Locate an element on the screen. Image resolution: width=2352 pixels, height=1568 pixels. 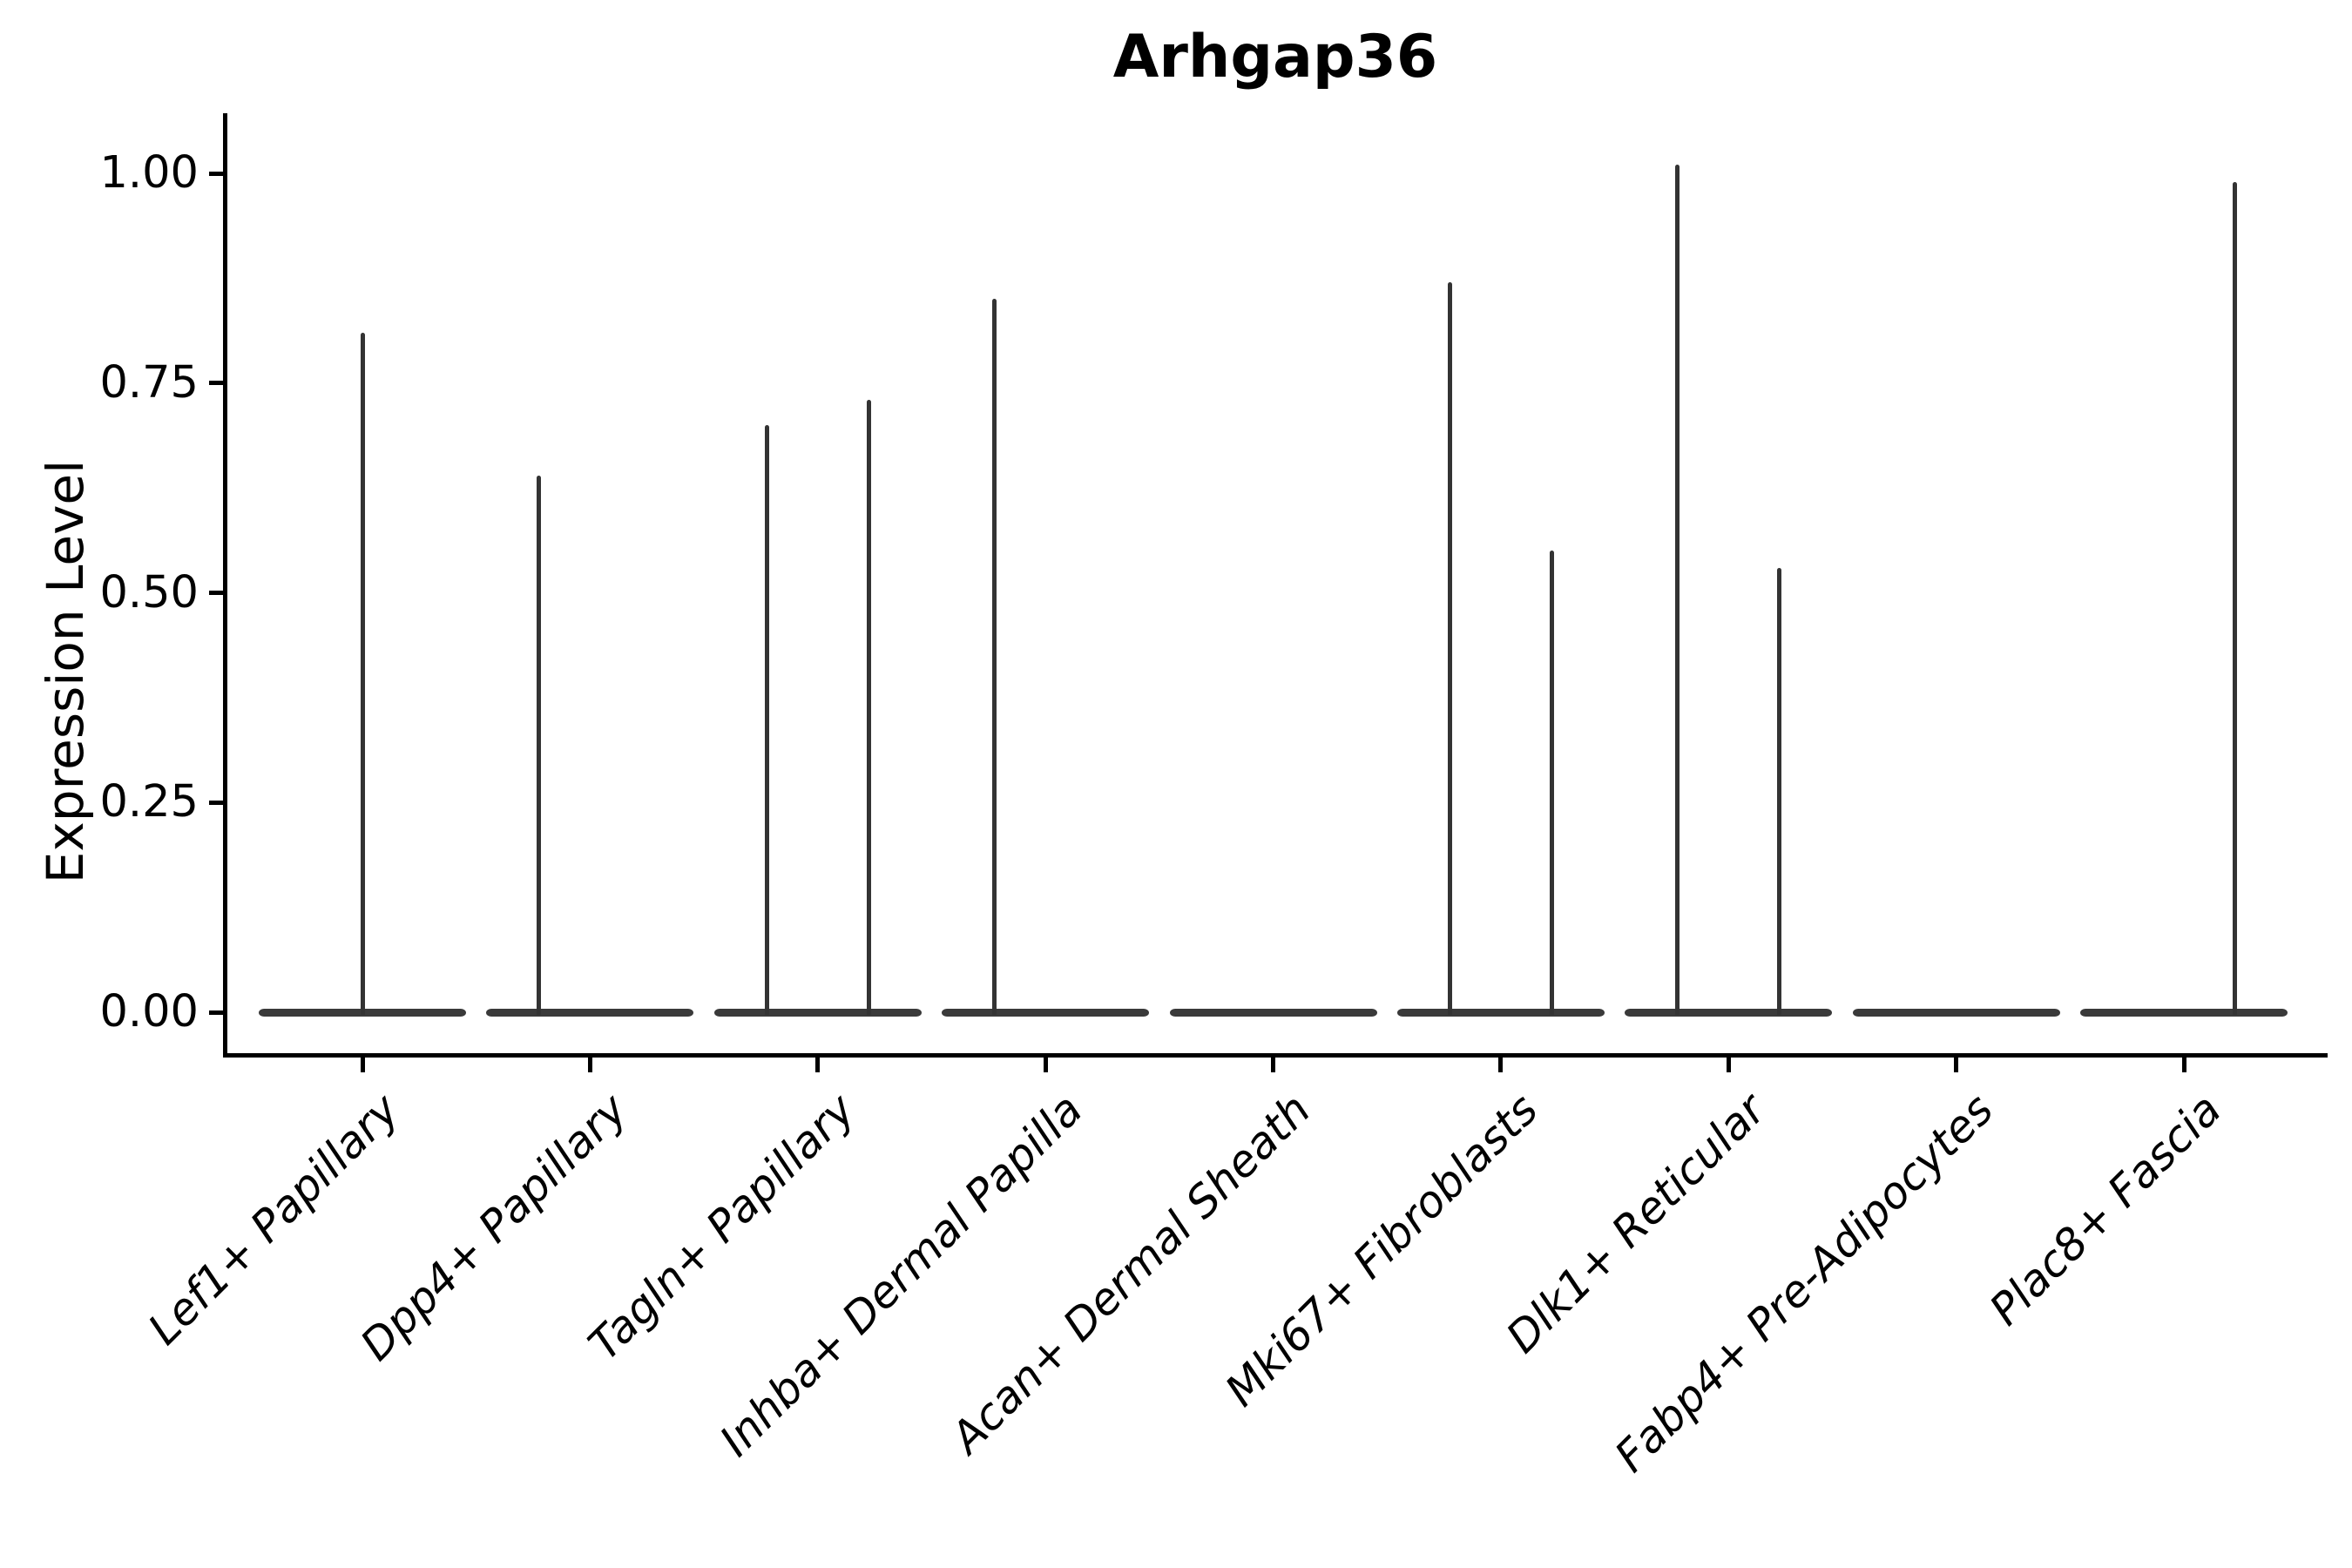
y-axis-spine is located at coordinates (225, 585).